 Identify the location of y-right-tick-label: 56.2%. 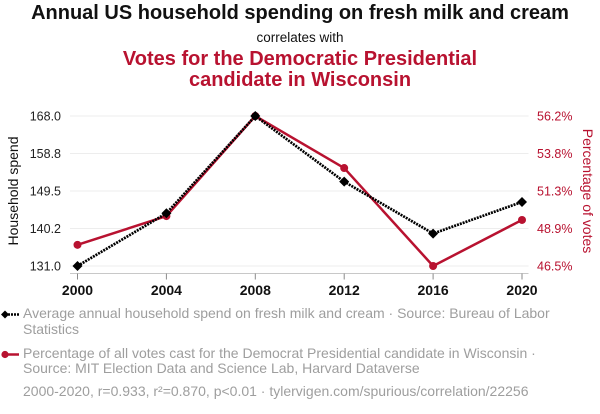
(554, 117).